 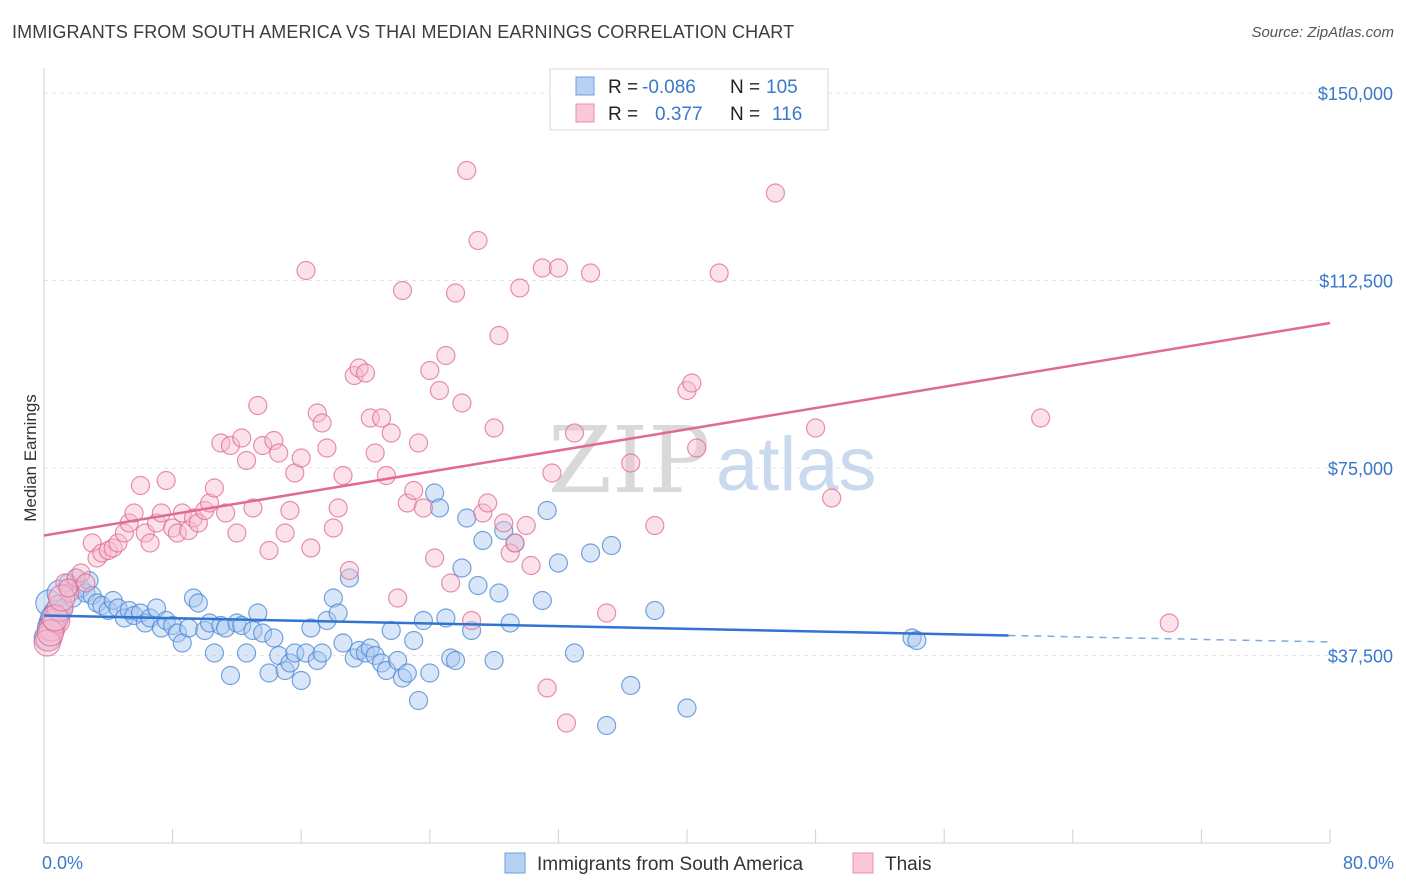 What do you see at coordinates (515, 863) in the screenshot?
I see `bottom-legend-swatch-immigrants` at bounding box center [515, 863].